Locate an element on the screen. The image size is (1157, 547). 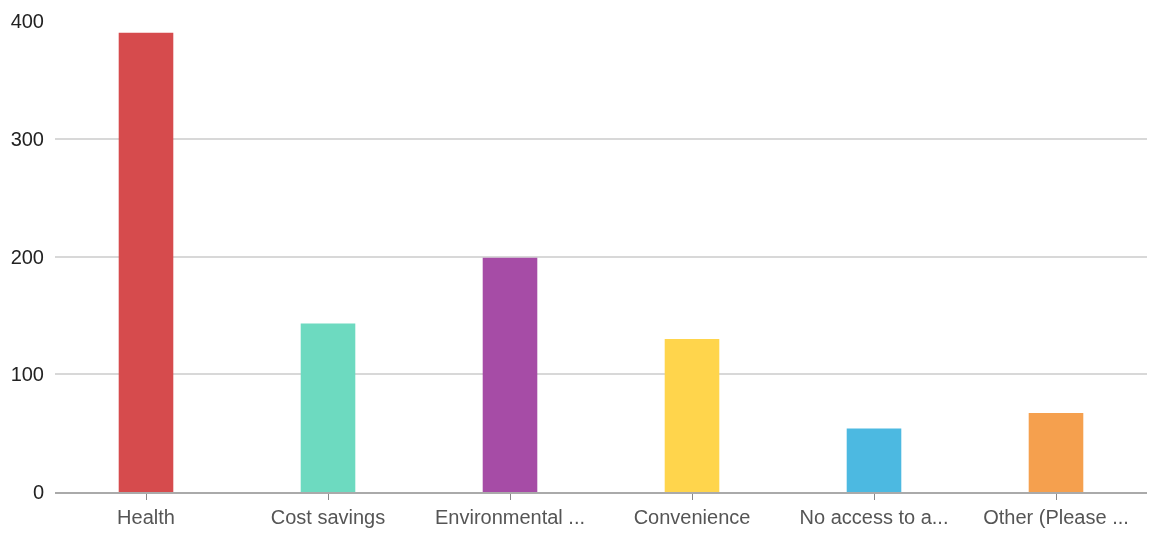
x-tick-label: Health is located at coordinates (146, 517).